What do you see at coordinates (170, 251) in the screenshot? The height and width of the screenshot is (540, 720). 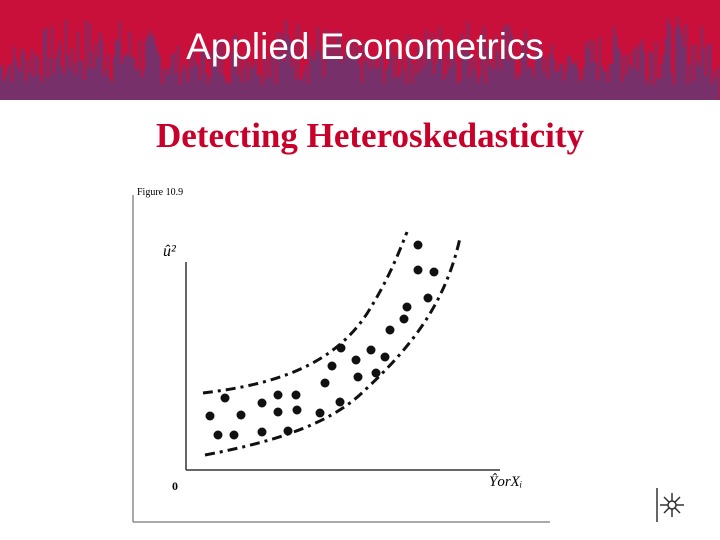 I see `y-axis-label: û²` at bounding box center [170, 251].